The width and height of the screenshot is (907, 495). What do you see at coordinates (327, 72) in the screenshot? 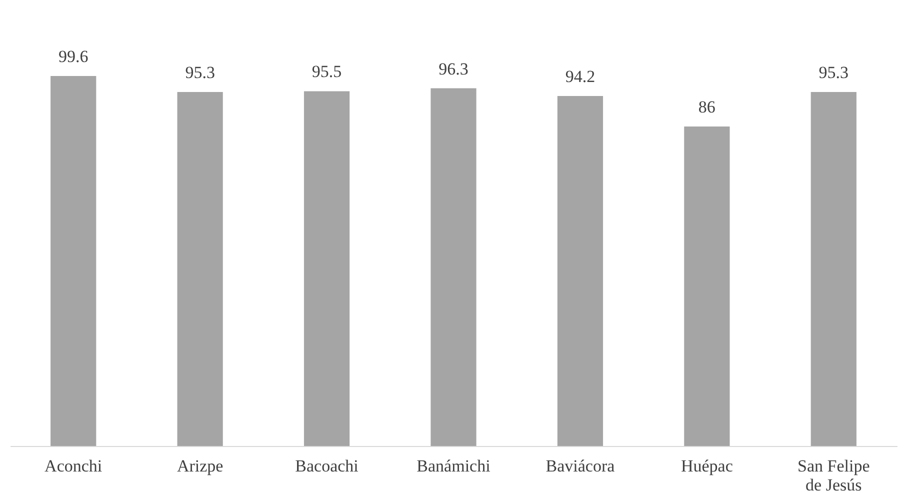
I see `data-label: 95.5` at bounding box center [327, 72].